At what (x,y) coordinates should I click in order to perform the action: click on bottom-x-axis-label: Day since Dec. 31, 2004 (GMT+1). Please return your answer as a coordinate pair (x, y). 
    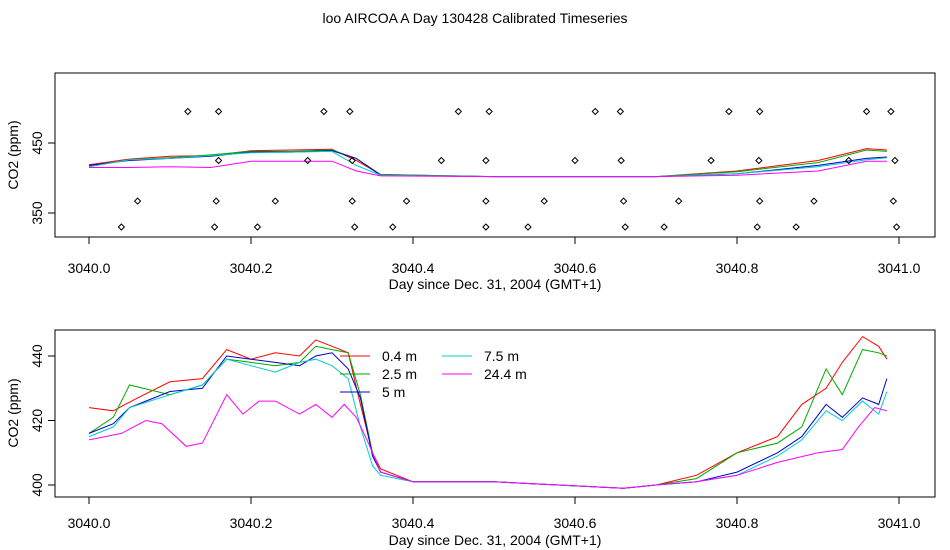
    Looking at the image, I should click on (495, 540).